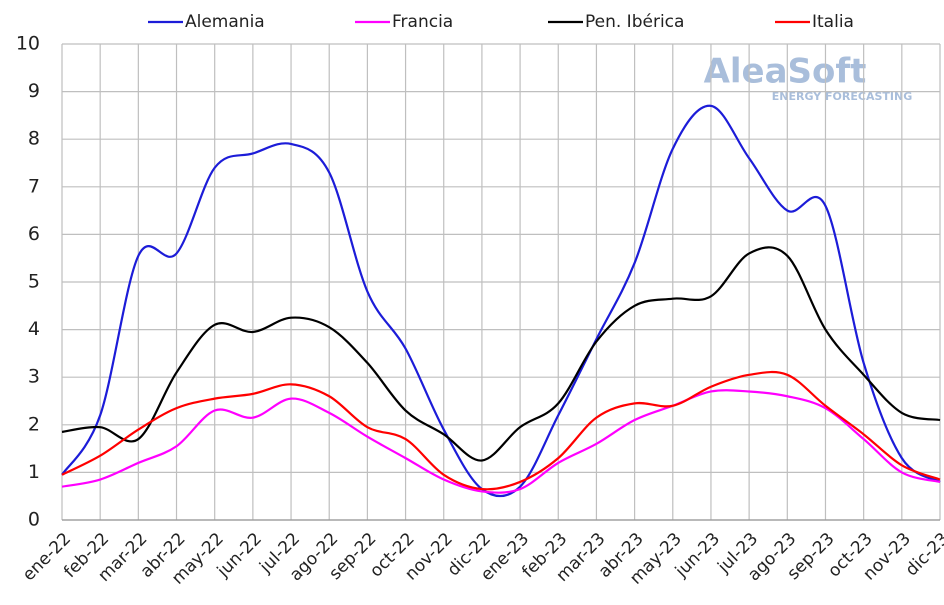  What do you see at coordinates (34, 520) in the screenshot?
I see `y-tick-label: 0` at bounding box center [34, 520].